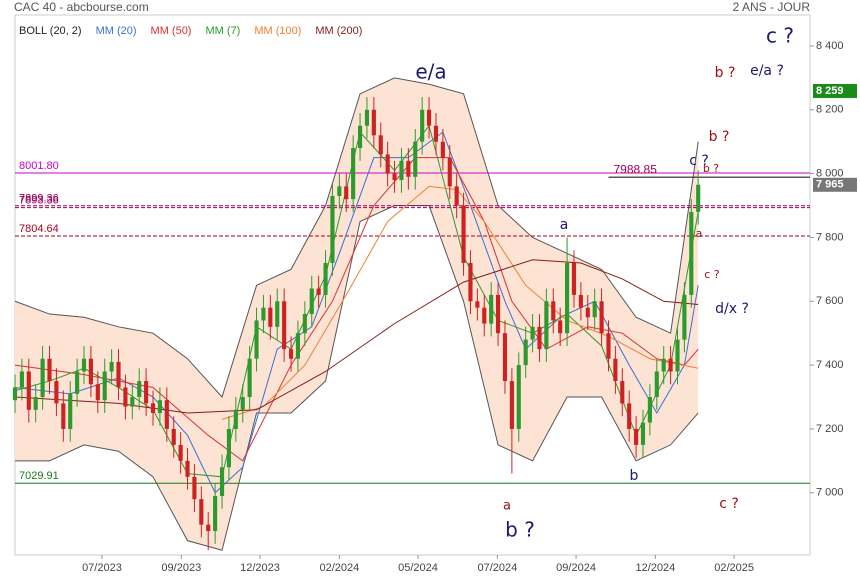  What do you see at coordinates (277, 31) in the screenshot?
I see `legend-entry: MM (100)` at bounding box center [277, 31].